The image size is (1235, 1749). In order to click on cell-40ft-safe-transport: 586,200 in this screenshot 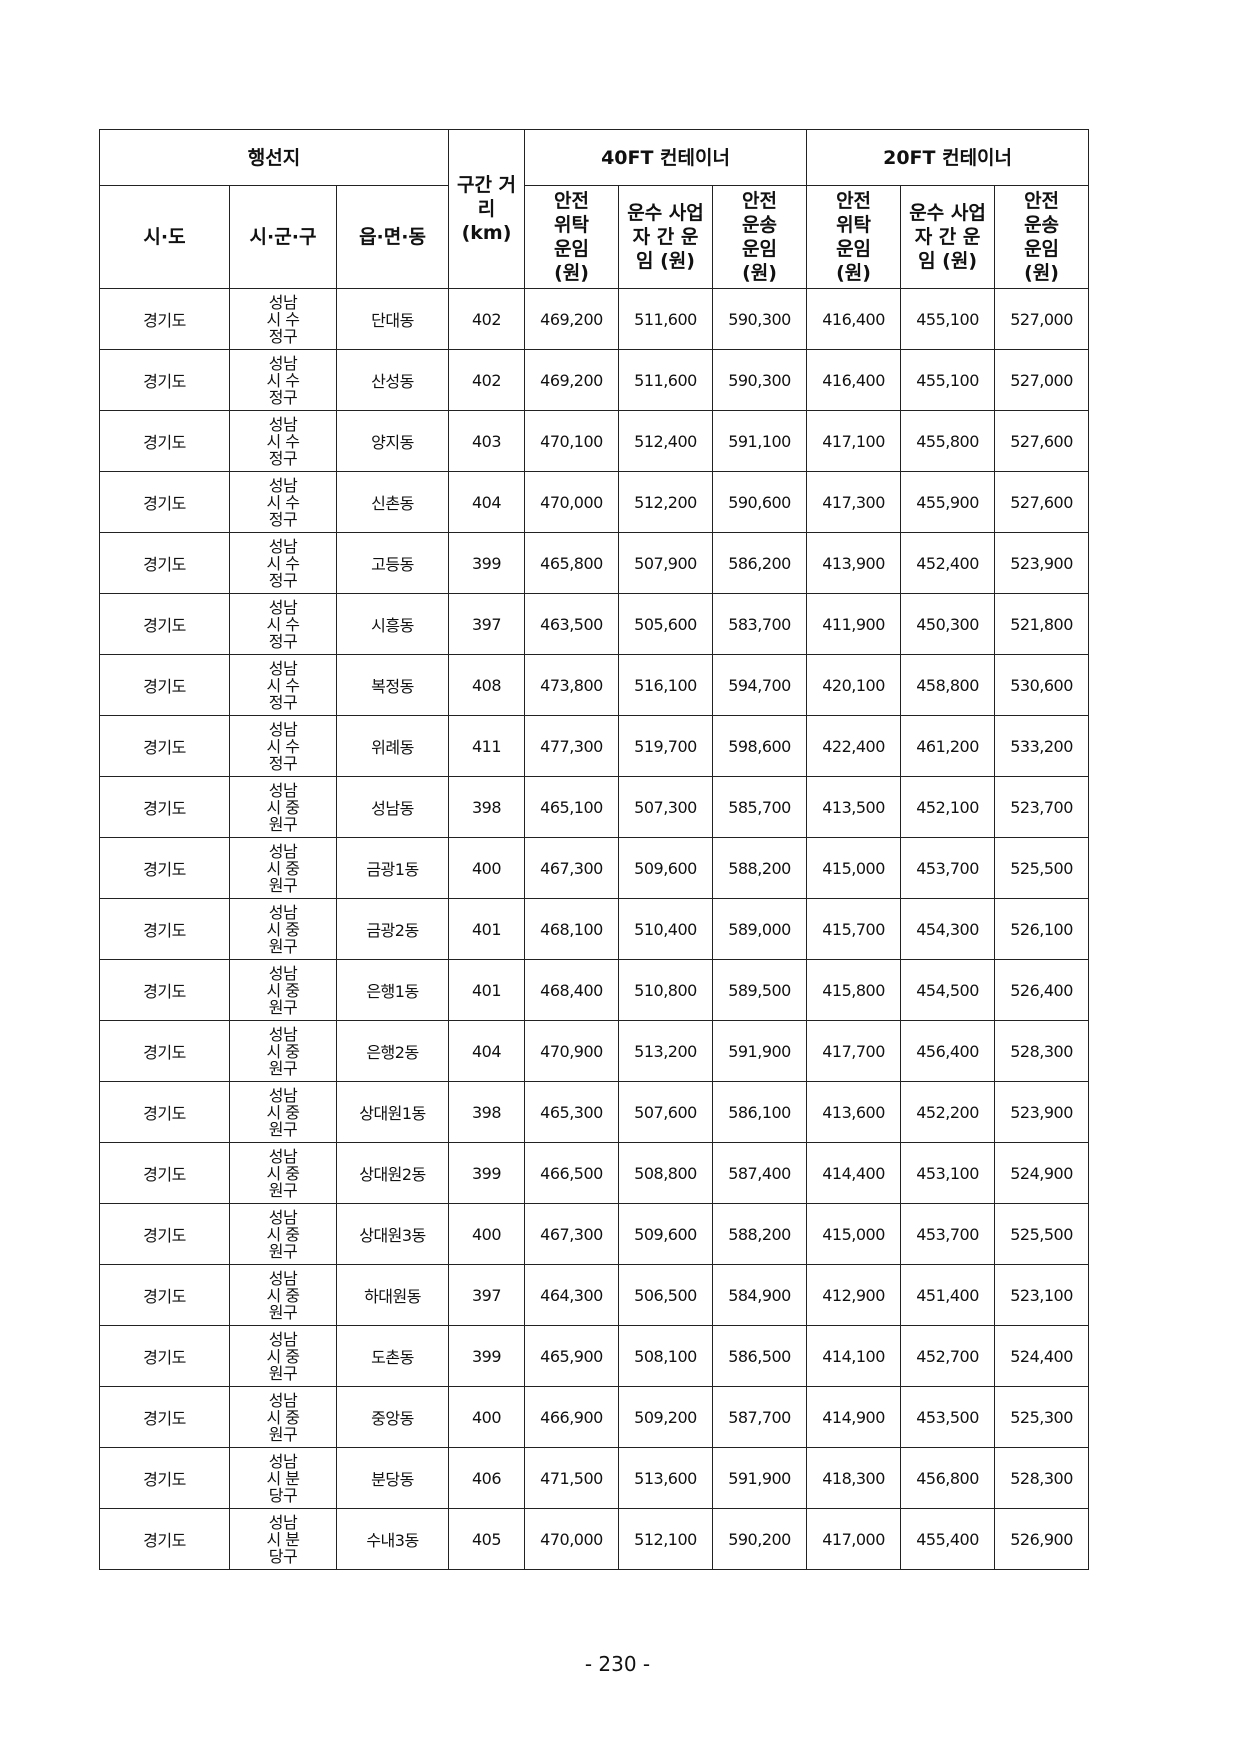, I will do `click(760, 563)`.